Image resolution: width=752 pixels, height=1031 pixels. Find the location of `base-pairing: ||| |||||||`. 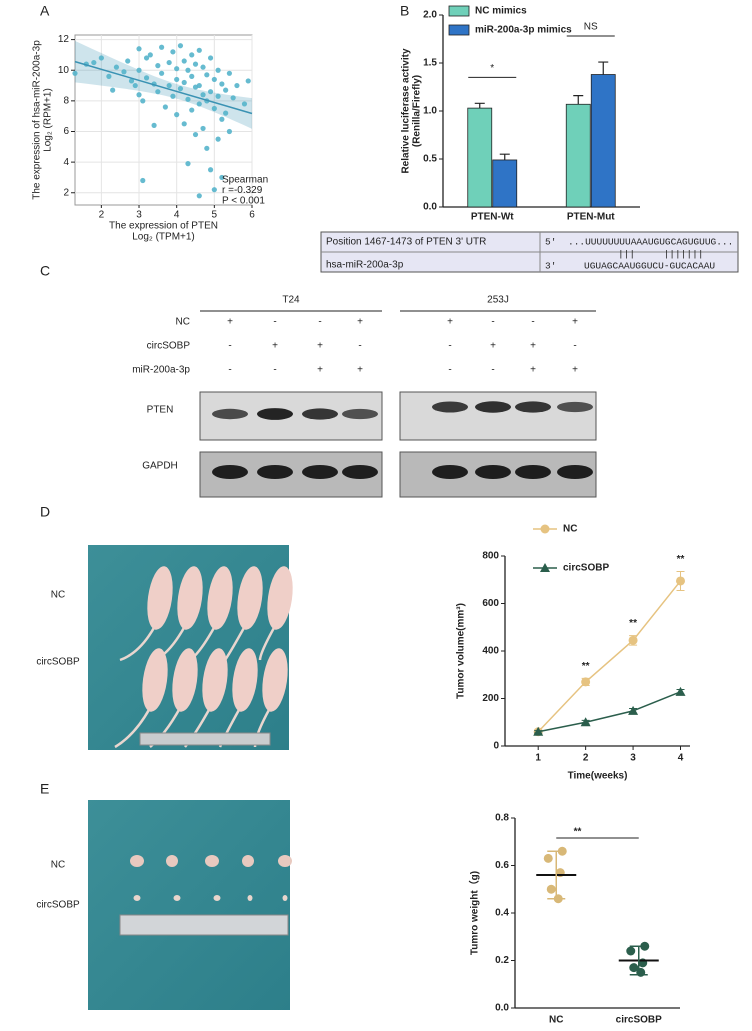

base-pairing: ||| ||||||| is located at coordinates (661, 254).